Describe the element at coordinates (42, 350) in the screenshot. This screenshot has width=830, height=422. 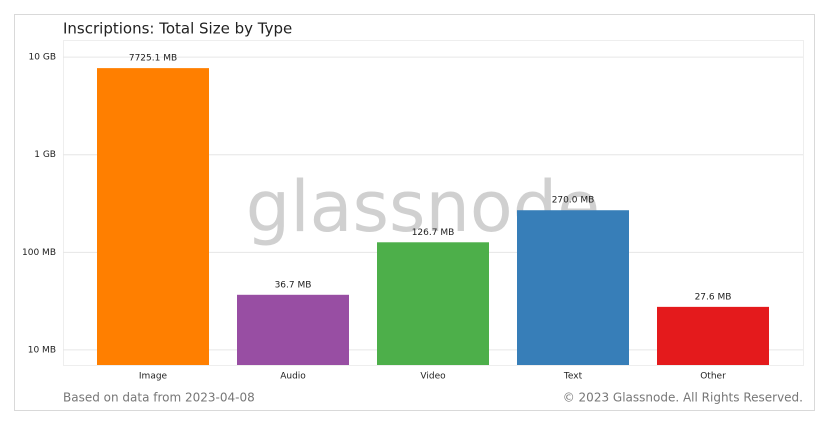
I see `y-tick-label: 10 MB` at that location.